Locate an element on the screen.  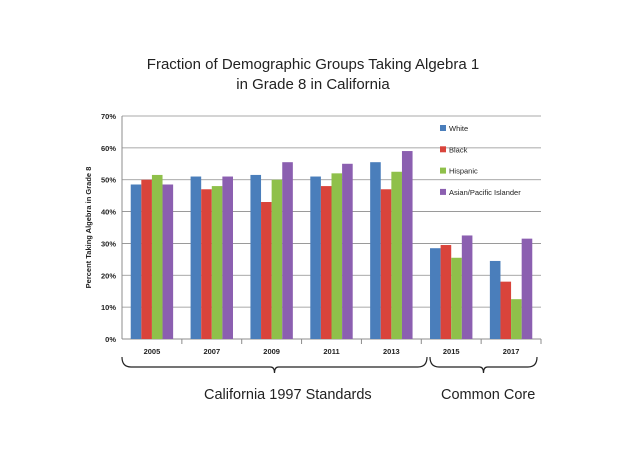
bar-white-2013 is located at coordinates (375, 250).